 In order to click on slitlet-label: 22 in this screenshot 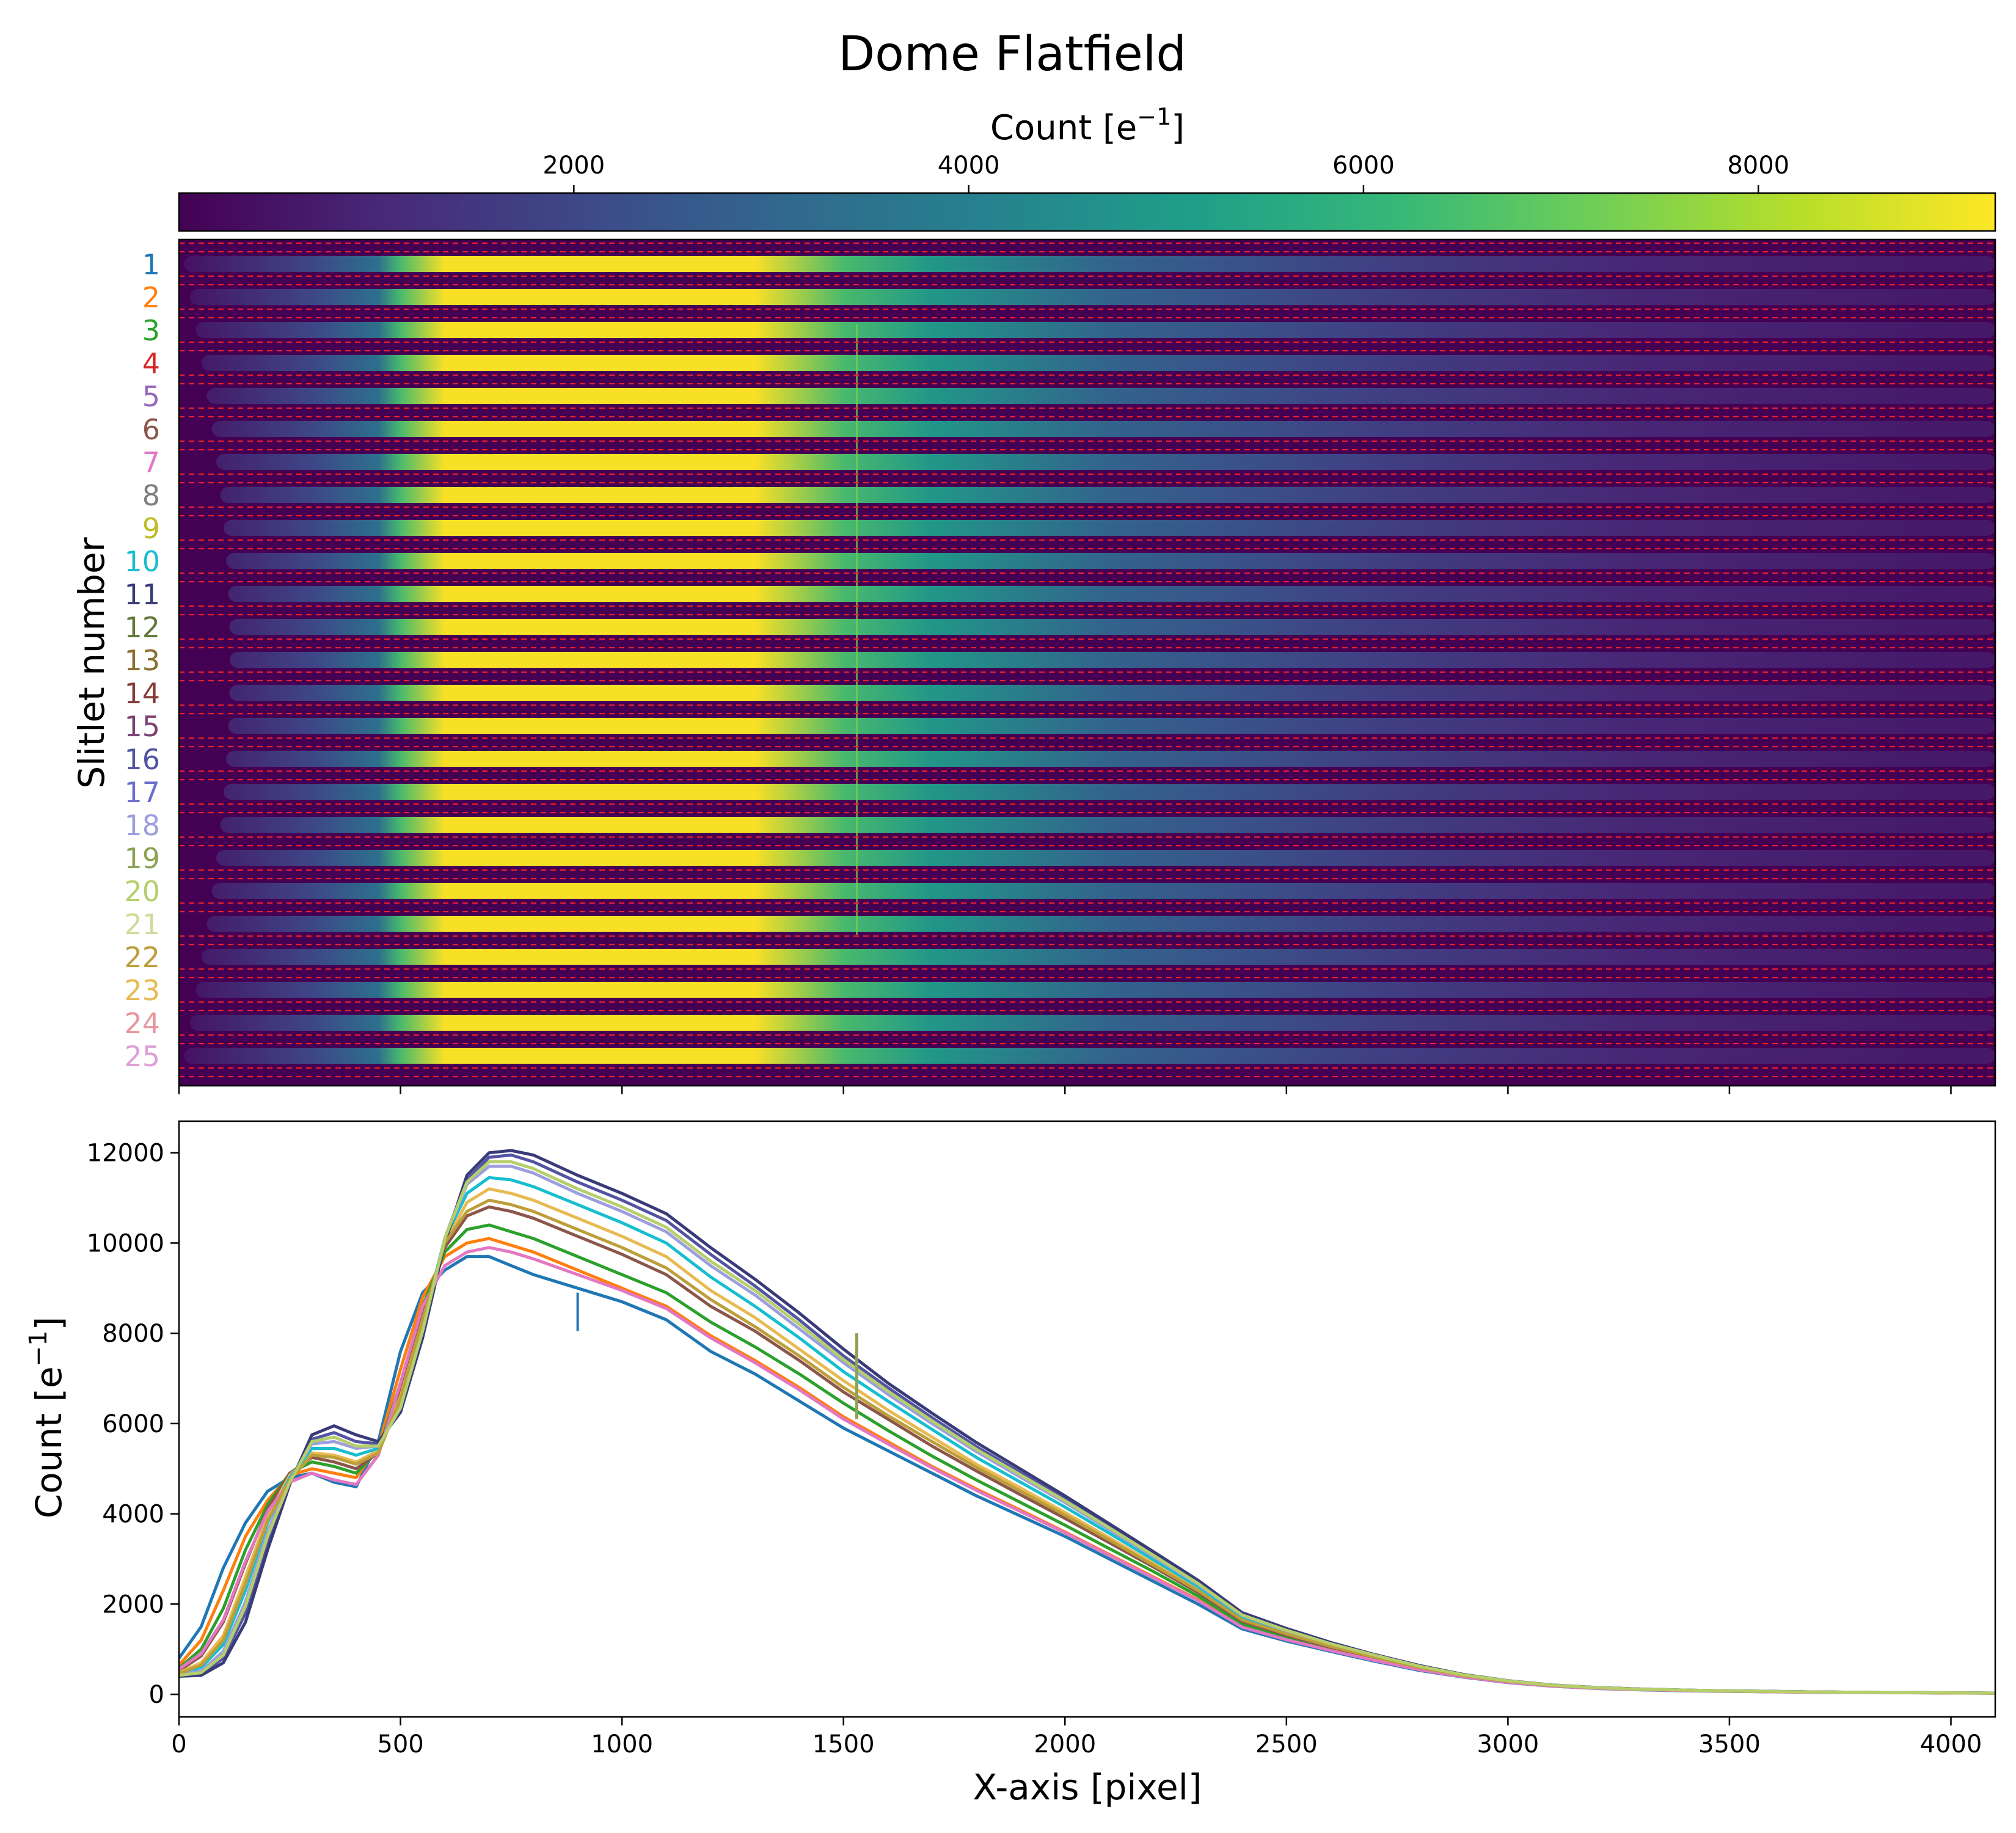, I will do `click(142, 957)`.